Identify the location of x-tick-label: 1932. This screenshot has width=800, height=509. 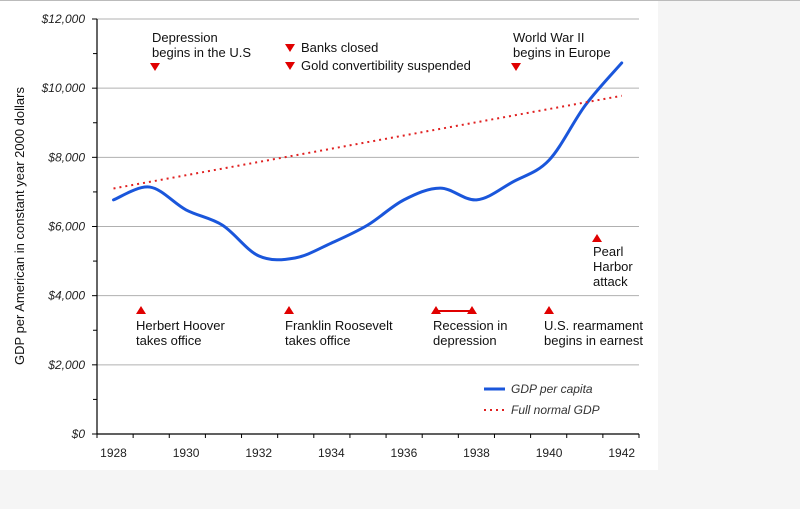
(258, 453).